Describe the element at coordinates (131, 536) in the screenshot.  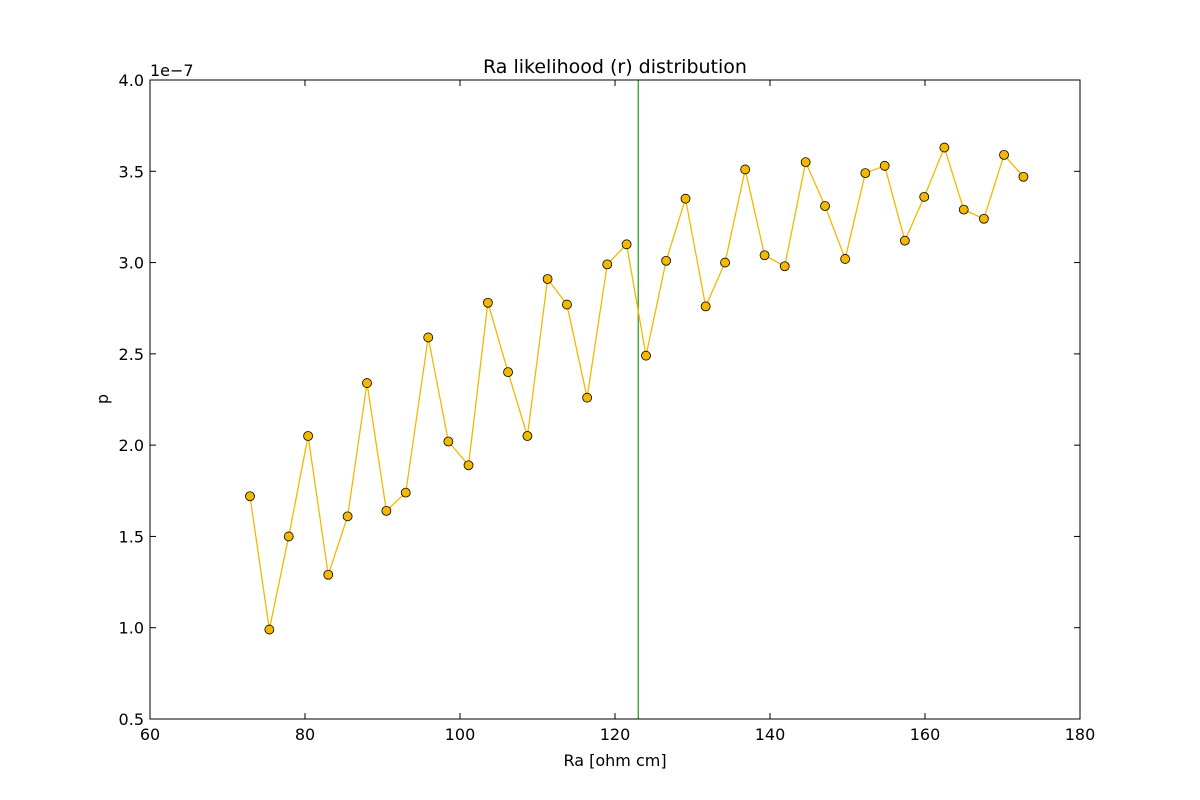
I see `y-tick-label: 1.5` at that location.